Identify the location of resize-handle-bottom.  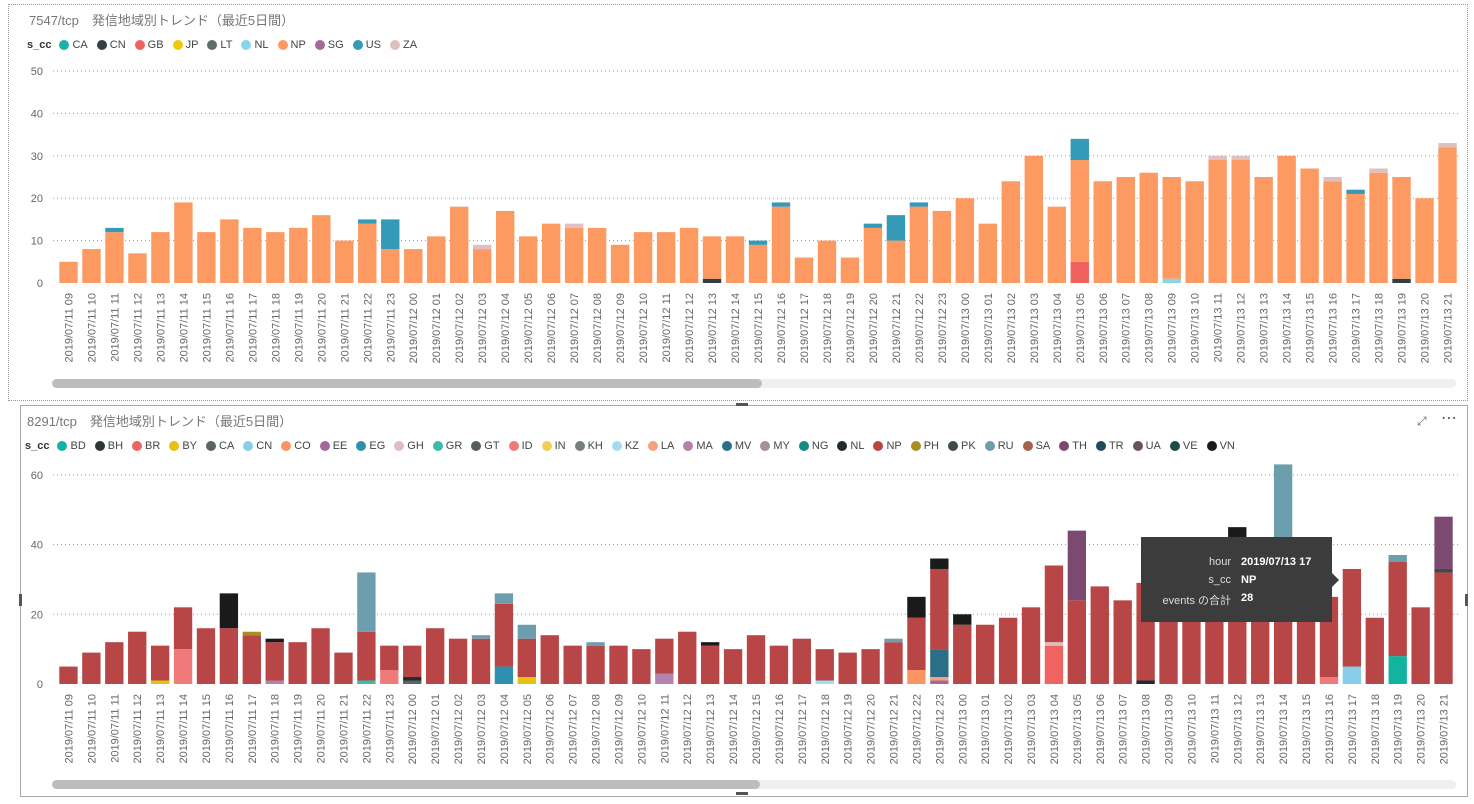
(742, 793).